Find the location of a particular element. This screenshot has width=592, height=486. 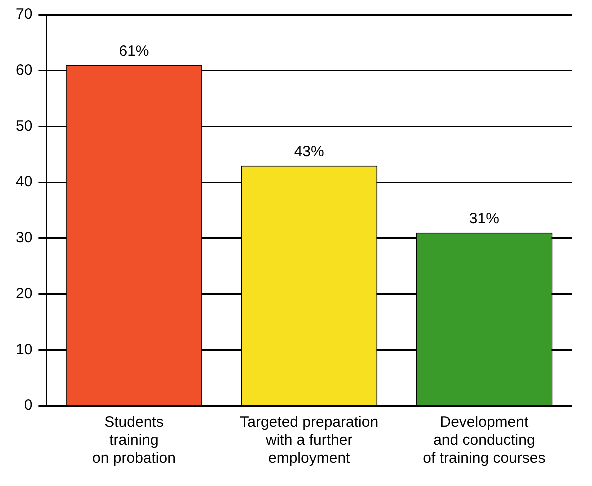

y-tick-label: 0 is located at coordinates (28, 405).